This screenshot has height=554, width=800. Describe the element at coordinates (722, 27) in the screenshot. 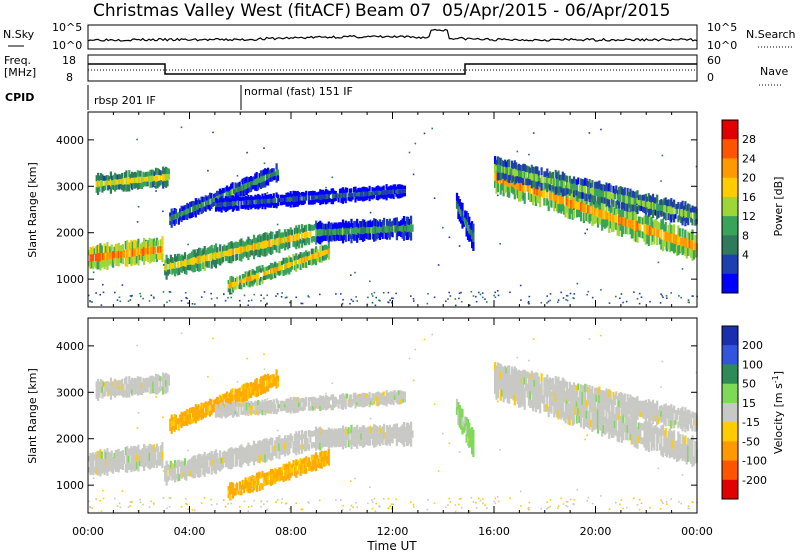

I see `nsearch-tick-top: 10^5` at that location.